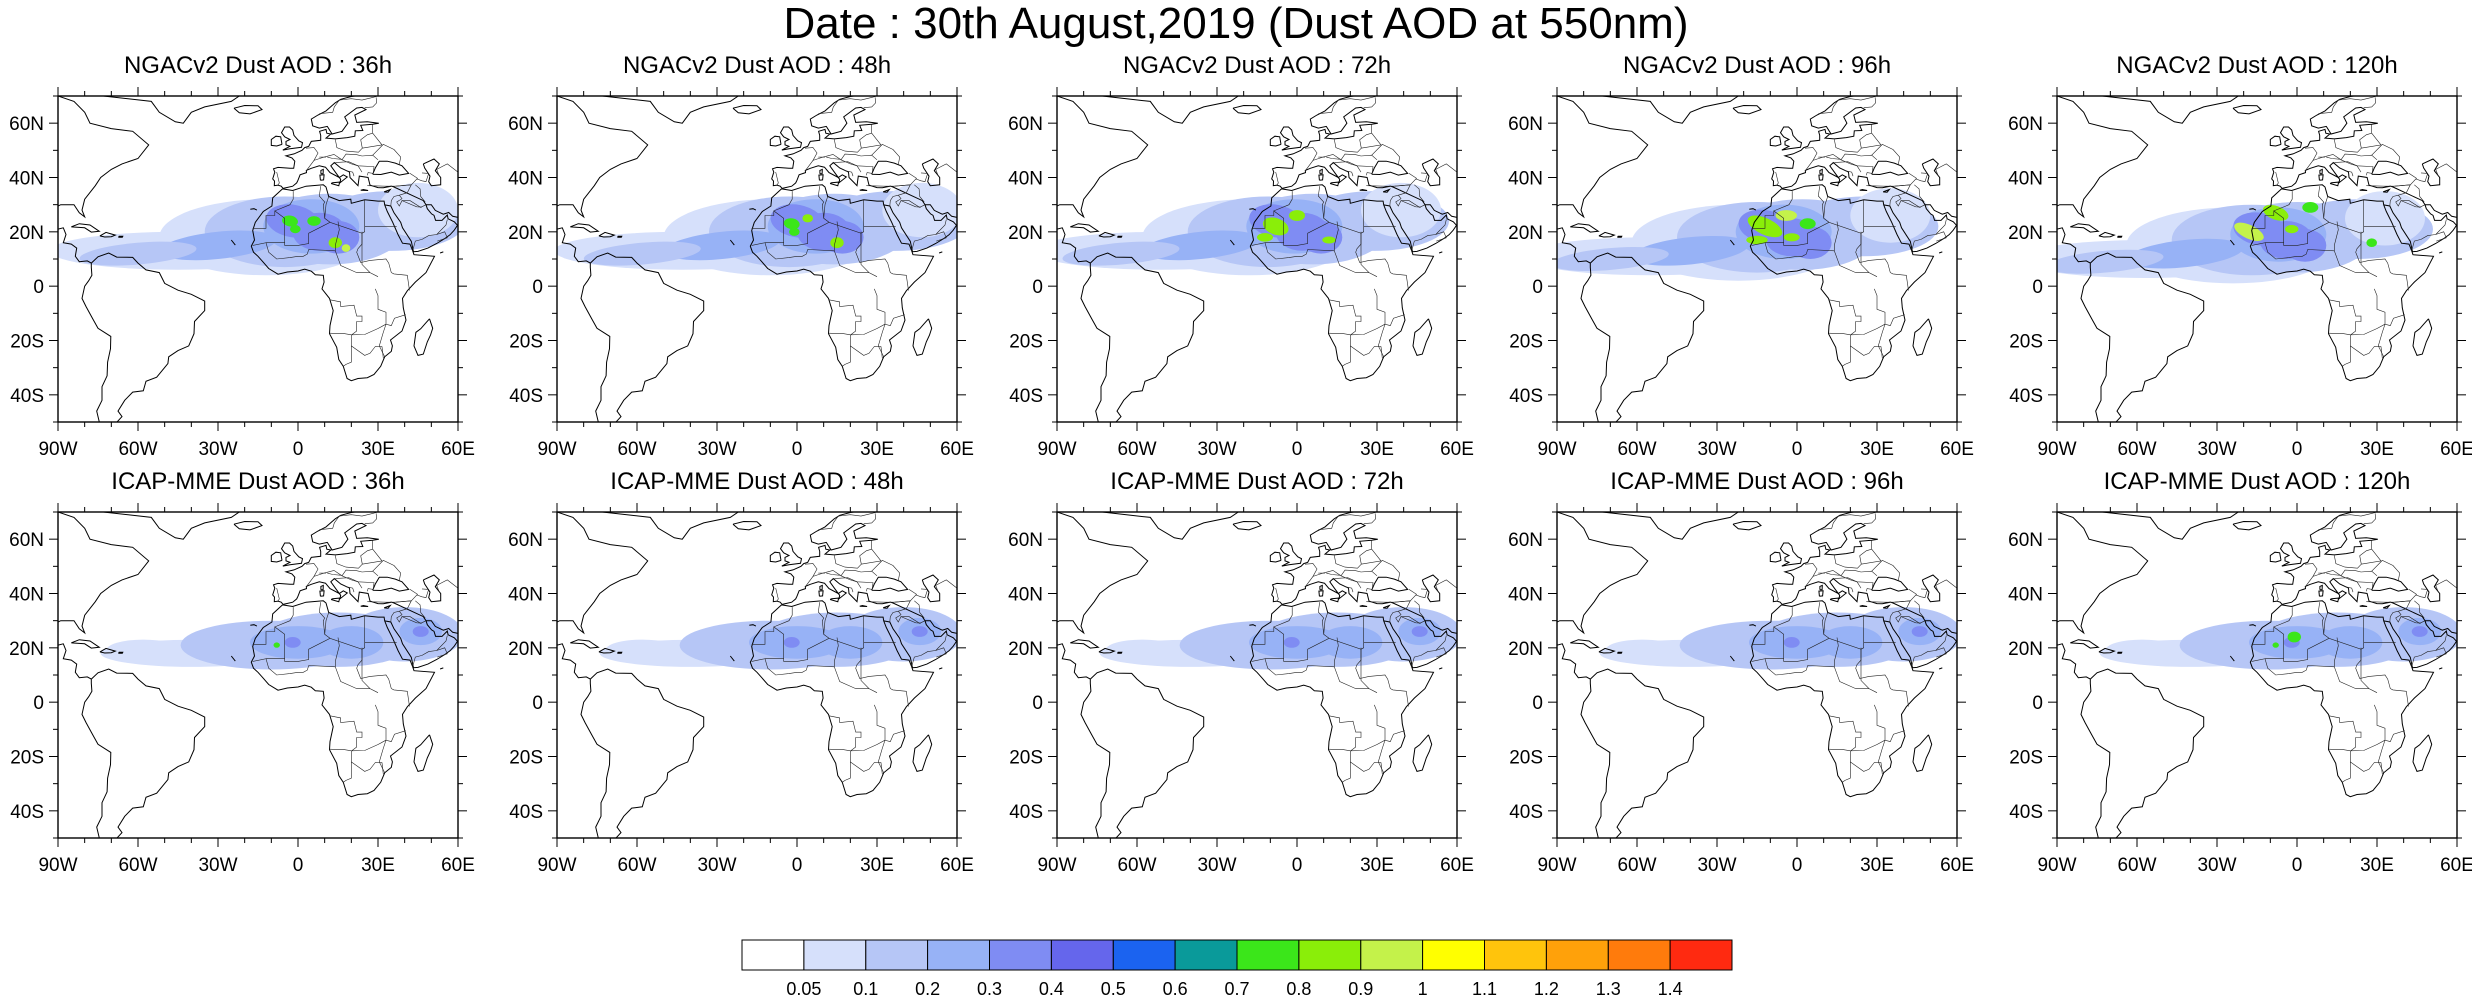 The height and width of the screenshot is (995, 2472). I want to click on map-frame, so click(1257, 675).